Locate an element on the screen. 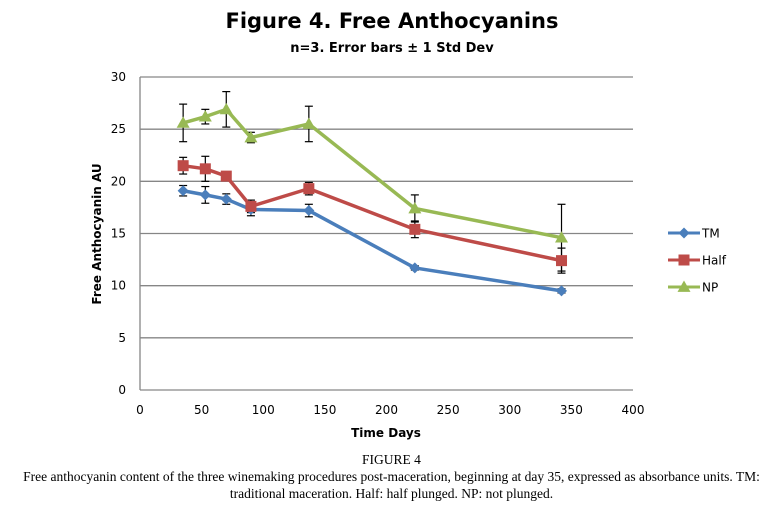  y-tick-label: 30 is located at coordinates (118, 77).